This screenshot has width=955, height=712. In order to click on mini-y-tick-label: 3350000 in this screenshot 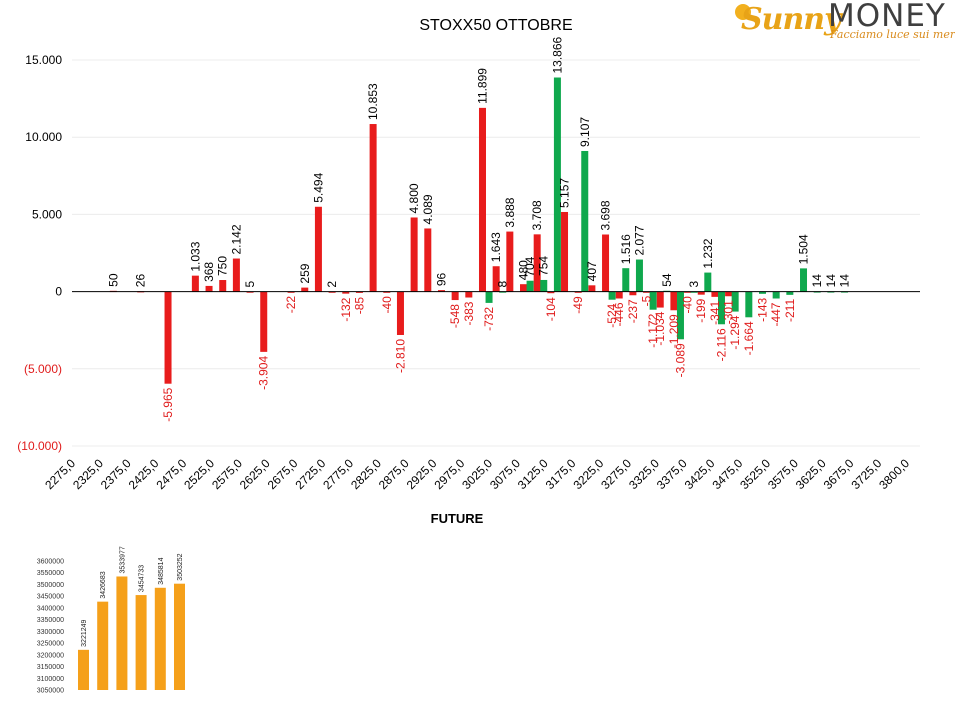, I will do `click(50, 620)`.